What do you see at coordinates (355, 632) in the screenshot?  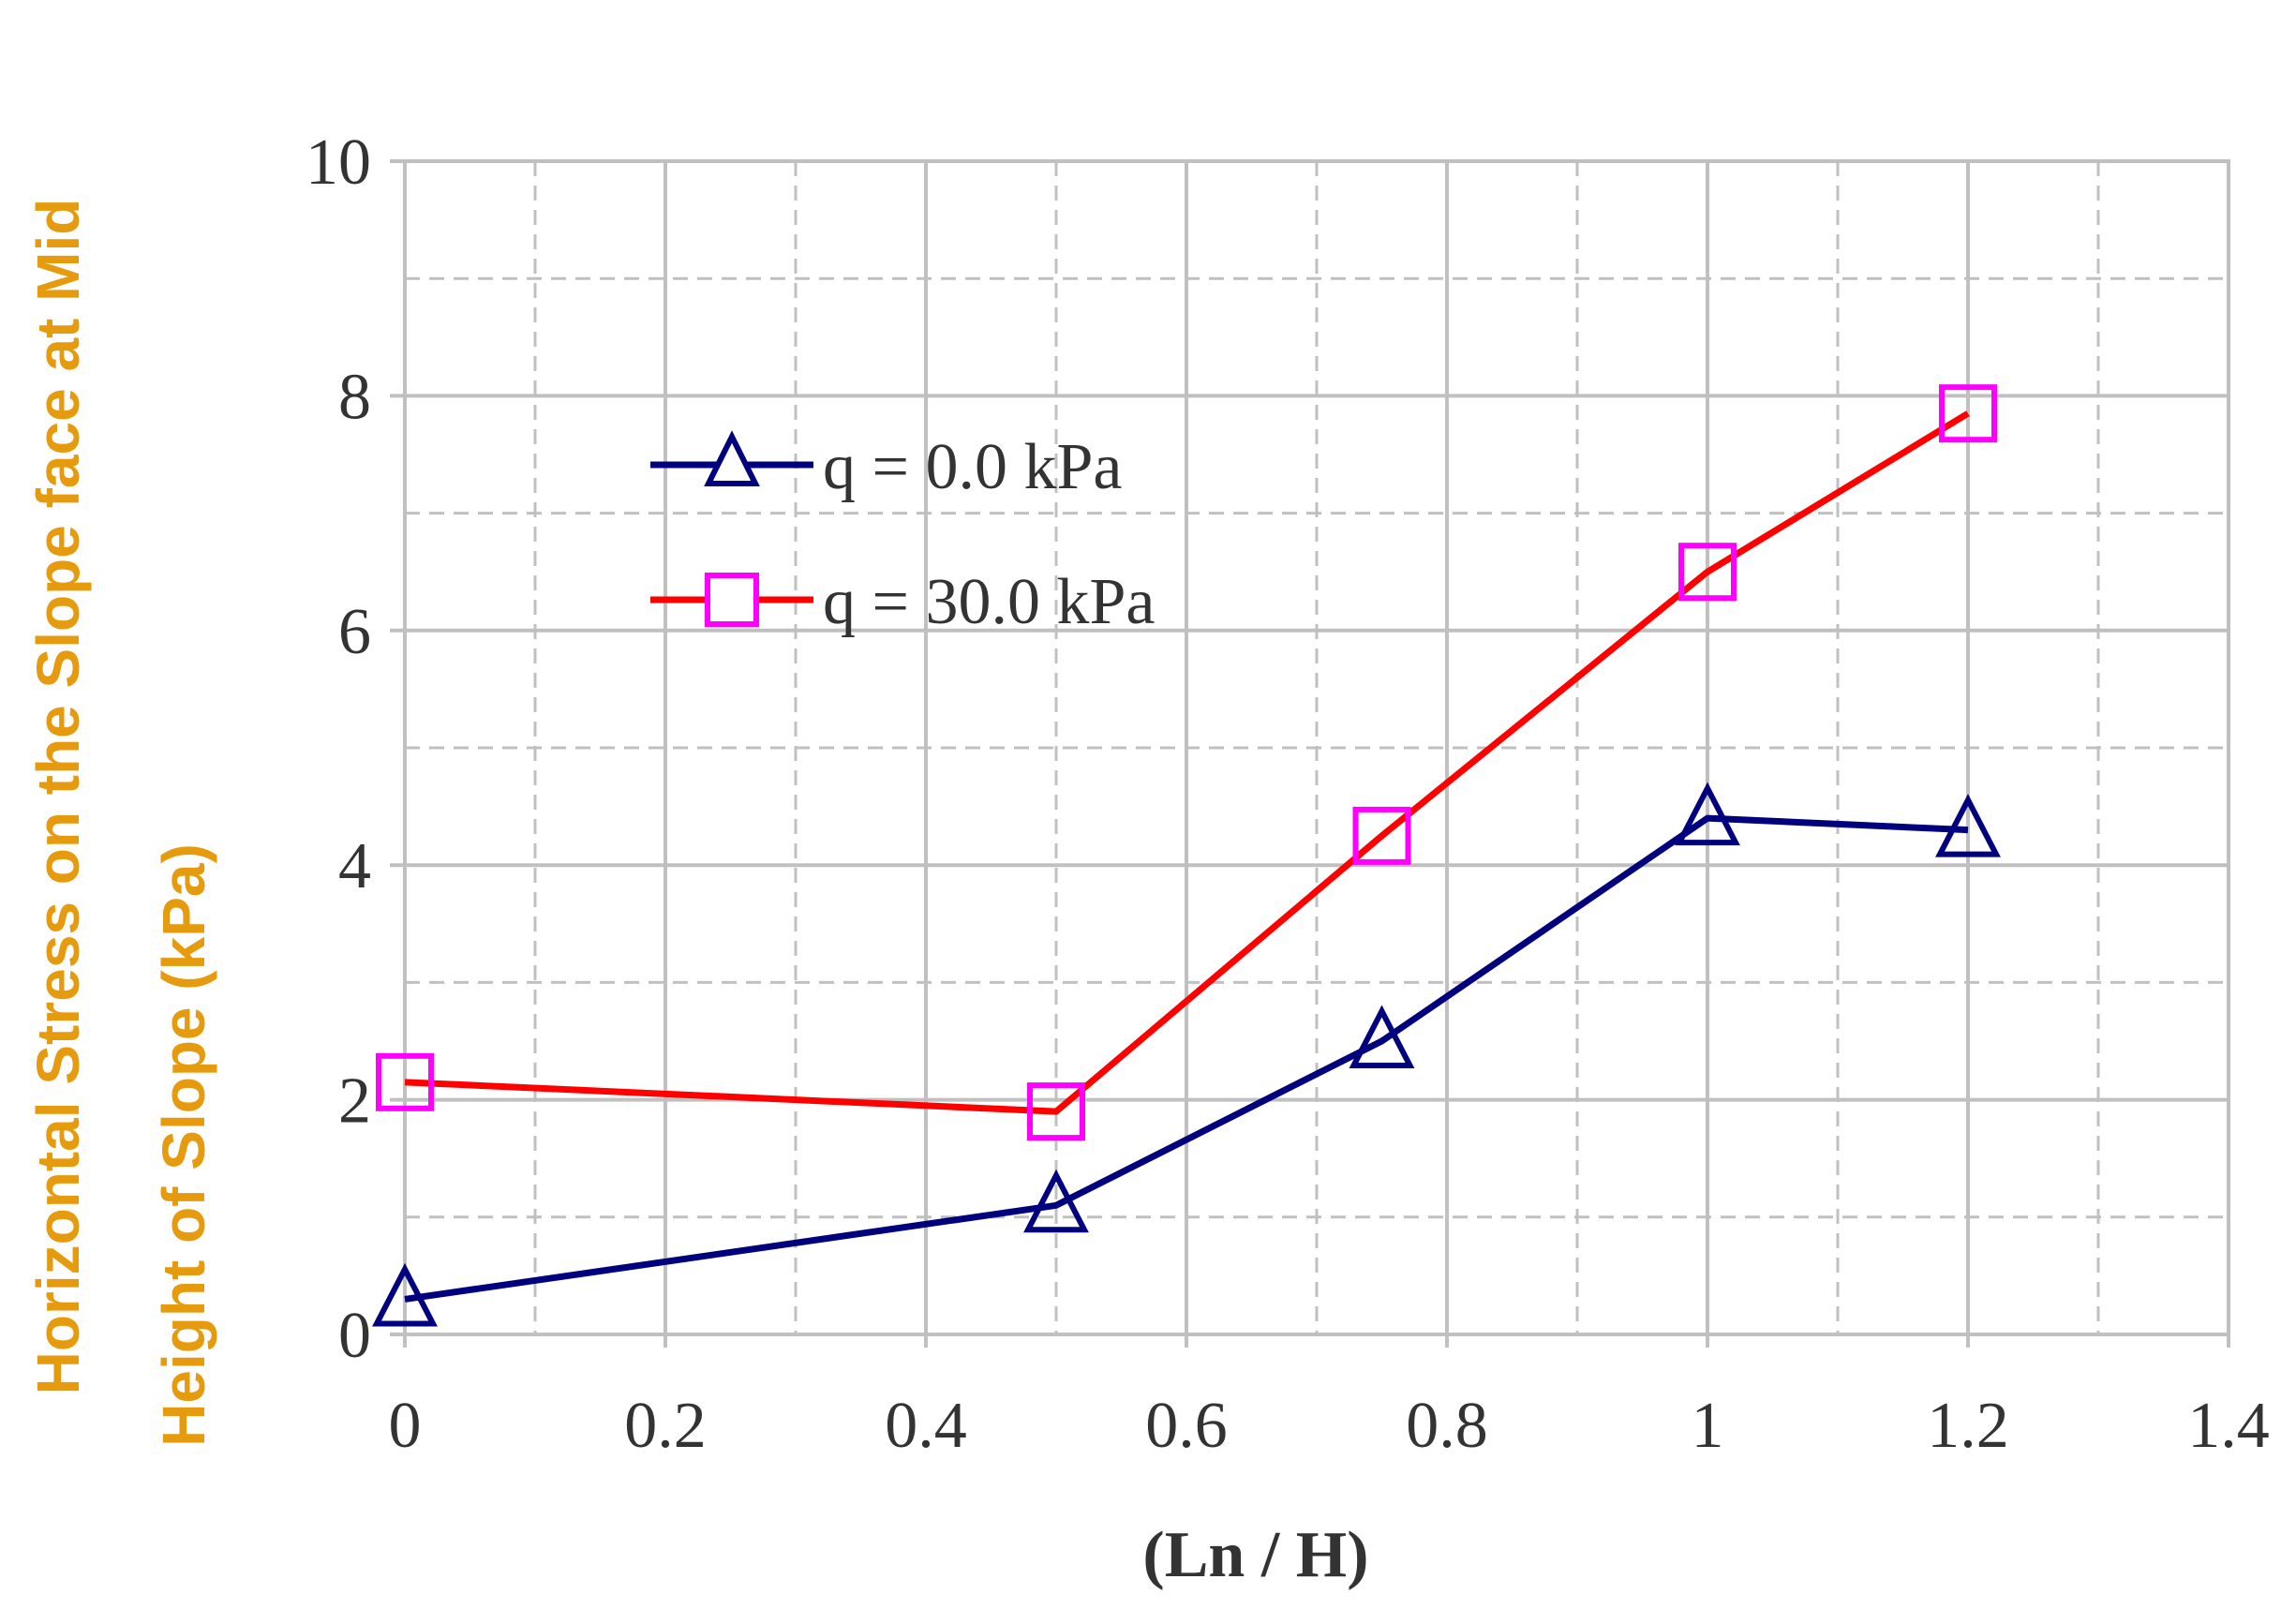 I see `y-tick-label: 6` at bounding box center [355, 632].